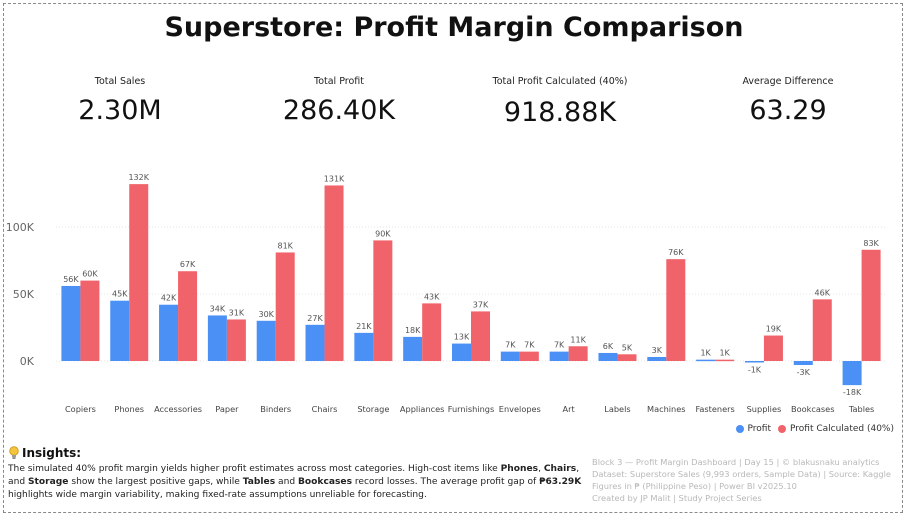 The image size is (908, 518). Describe the element at coordinates (413, 330) in the screenshot. I see `data-label-profit: 18K` at that location.